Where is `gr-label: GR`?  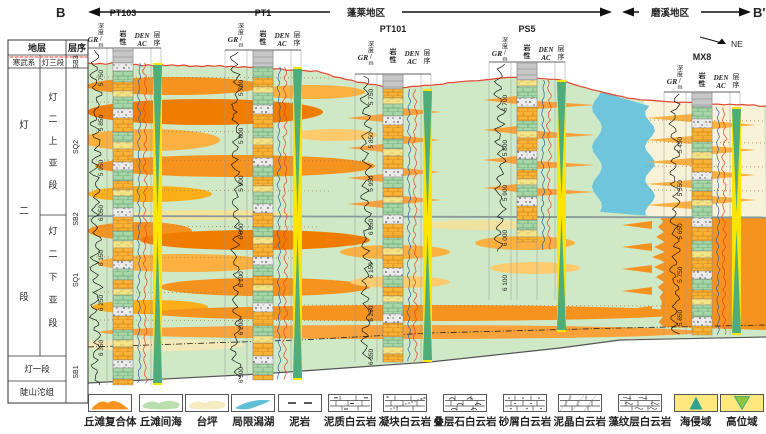 gr-label: GR is located at coordinates (363, 57).